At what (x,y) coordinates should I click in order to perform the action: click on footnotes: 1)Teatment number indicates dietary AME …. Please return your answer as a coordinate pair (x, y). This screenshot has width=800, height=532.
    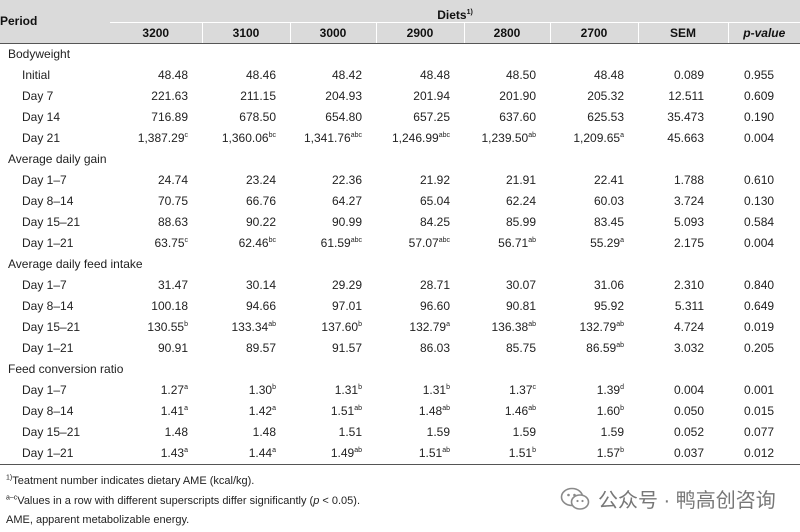
    Looking at the image, I should click on (183, 501).